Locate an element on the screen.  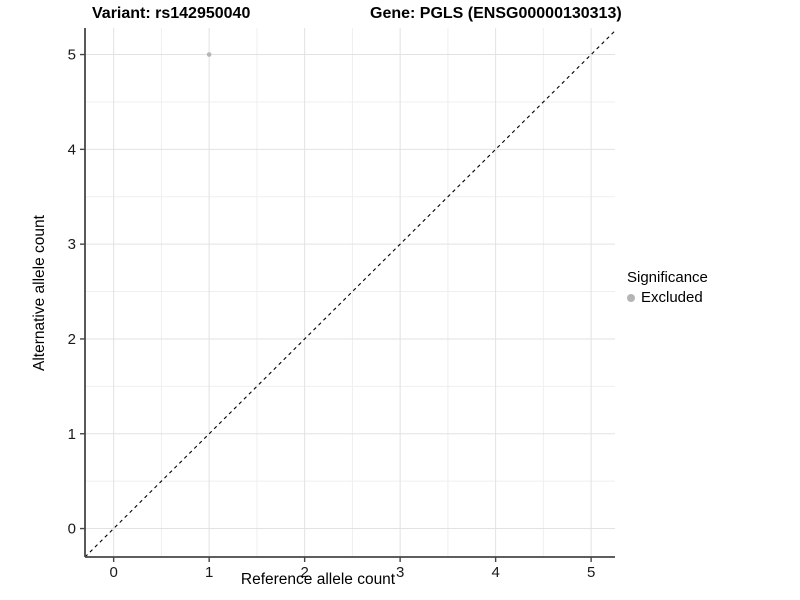
plot-title-variant: Variant: rs142950040 is located at coordinates (171, 13).